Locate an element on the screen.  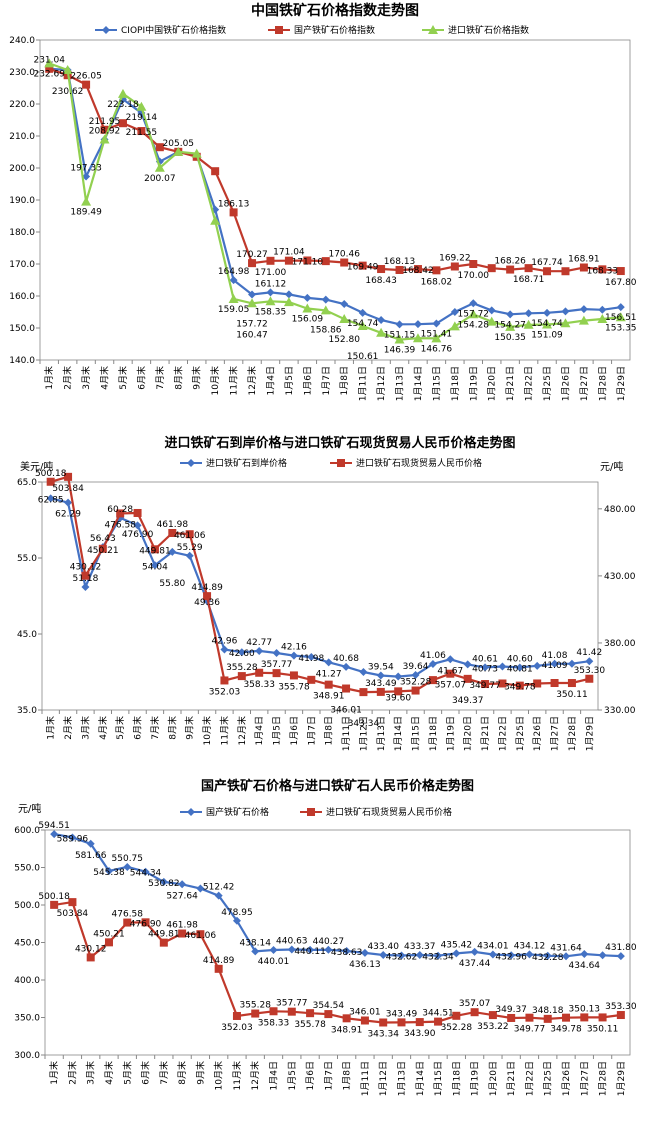
x-tick-label: 1月5日 is located at coordinates (277, 730).